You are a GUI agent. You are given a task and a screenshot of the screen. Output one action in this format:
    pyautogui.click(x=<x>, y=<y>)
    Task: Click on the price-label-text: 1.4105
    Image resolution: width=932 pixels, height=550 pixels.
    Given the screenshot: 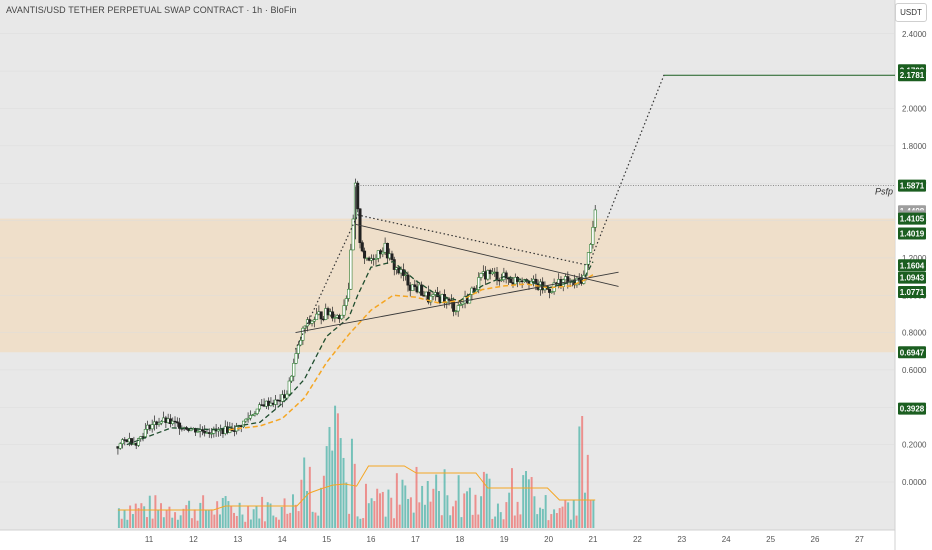 What is the action you would take?
    pyautogui.click(x=912, y=219)
    